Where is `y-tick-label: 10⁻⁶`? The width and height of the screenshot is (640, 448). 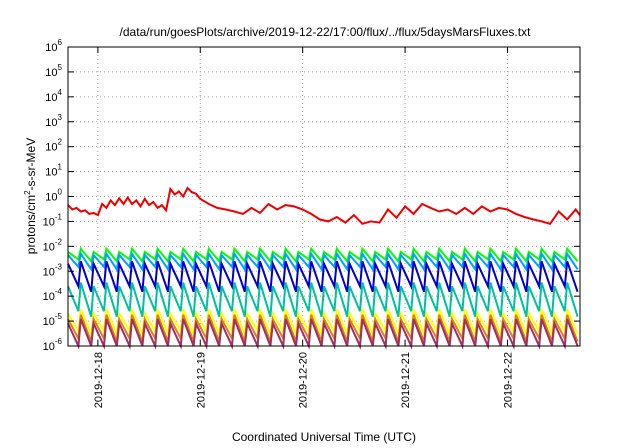
y-tick-label: 10⁻⁶ is located at coordinates (53, 345).